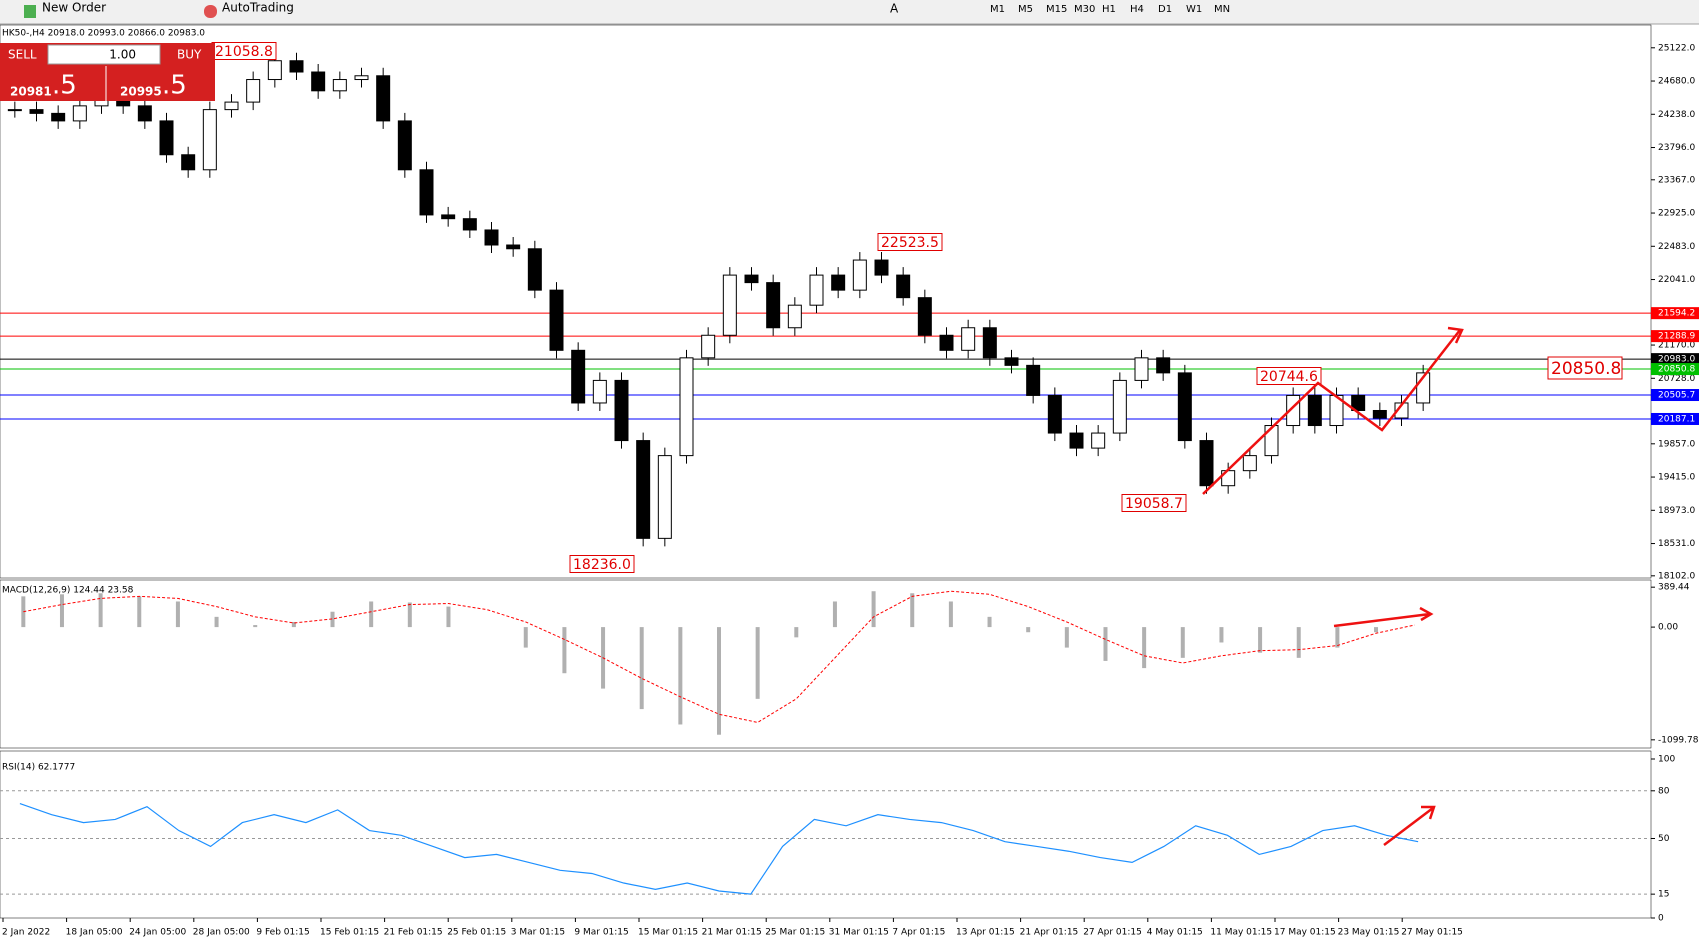  What do you see at coordinates (719, 848) in the screenshot?
I see `rsi-line` at bounding box center [719, 848].